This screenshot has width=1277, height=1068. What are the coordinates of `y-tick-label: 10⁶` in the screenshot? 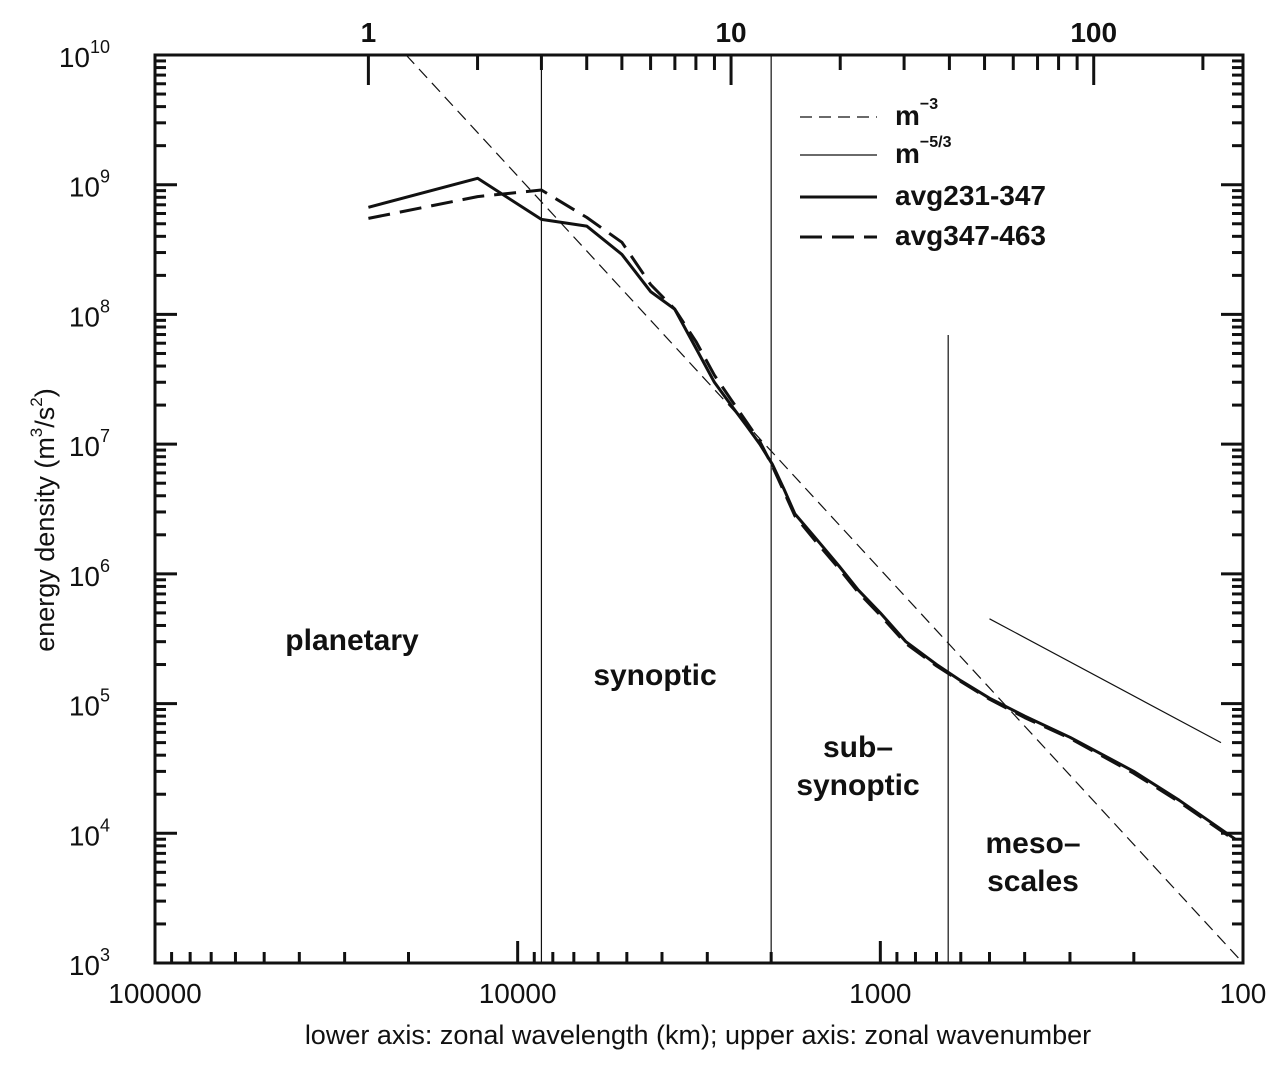 It's located at (89, 574).